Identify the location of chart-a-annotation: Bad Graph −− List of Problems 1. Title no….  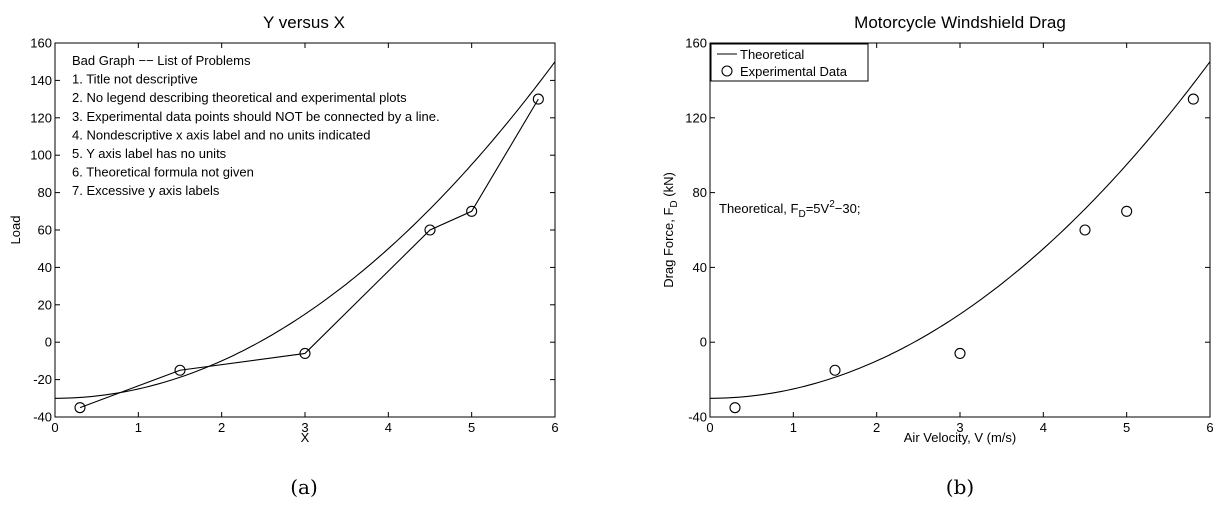
(256, 125).